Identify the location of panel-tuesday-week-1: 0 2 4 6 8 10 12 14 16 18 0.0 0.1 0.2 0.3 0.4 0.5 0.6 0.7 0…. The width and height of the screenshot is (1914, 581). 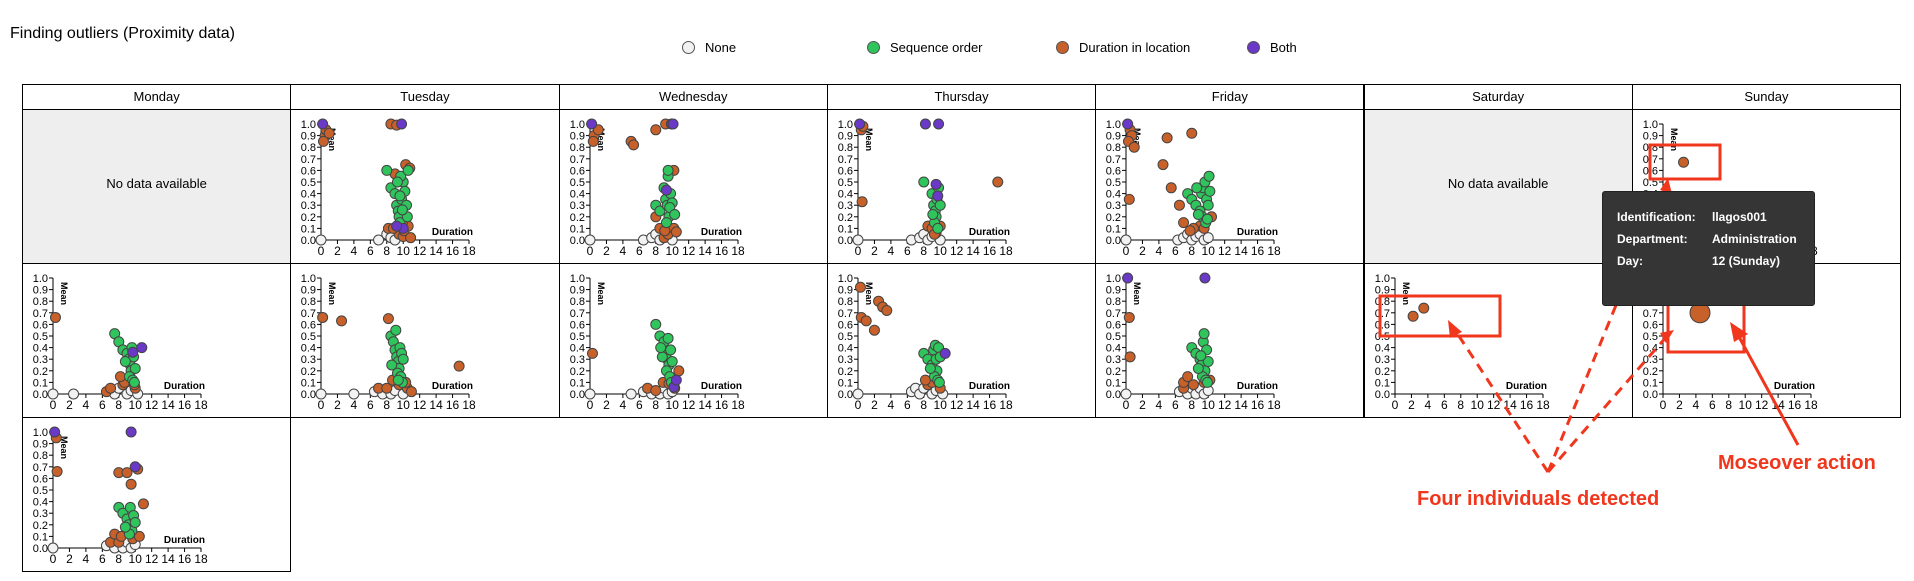
(425, 186).